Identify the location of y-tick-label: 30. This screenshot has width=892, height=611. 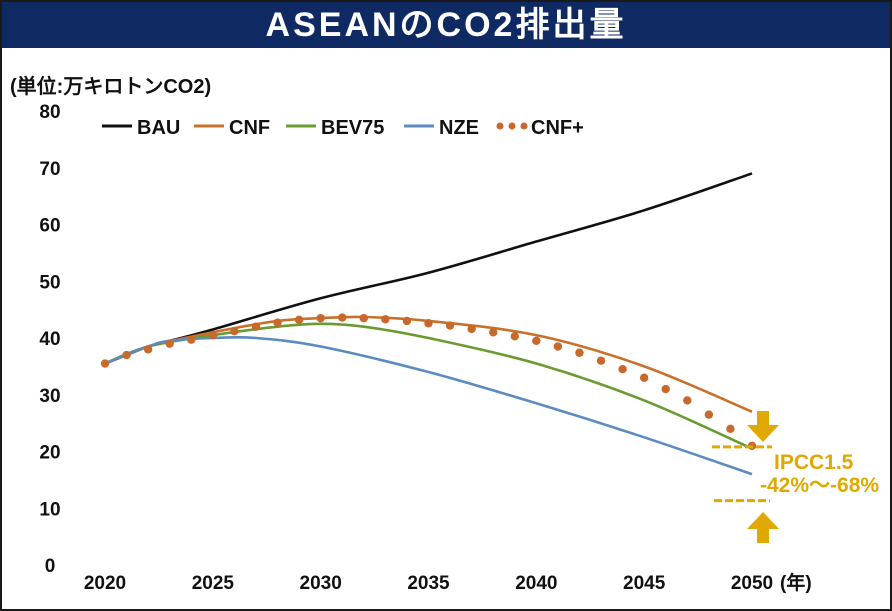
(49, 396).